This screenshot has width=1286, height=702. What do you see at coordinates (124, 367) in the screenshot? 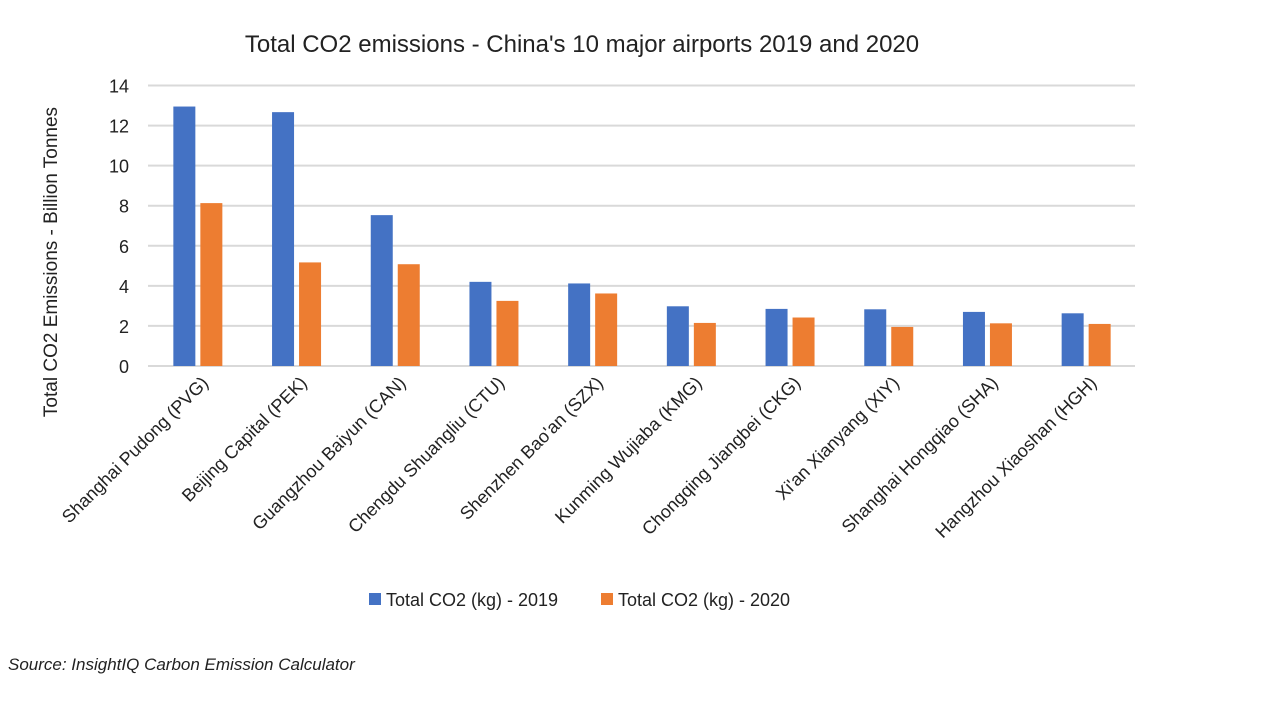
I see `y-tick-label: 0` at bounding box center [124, 367].